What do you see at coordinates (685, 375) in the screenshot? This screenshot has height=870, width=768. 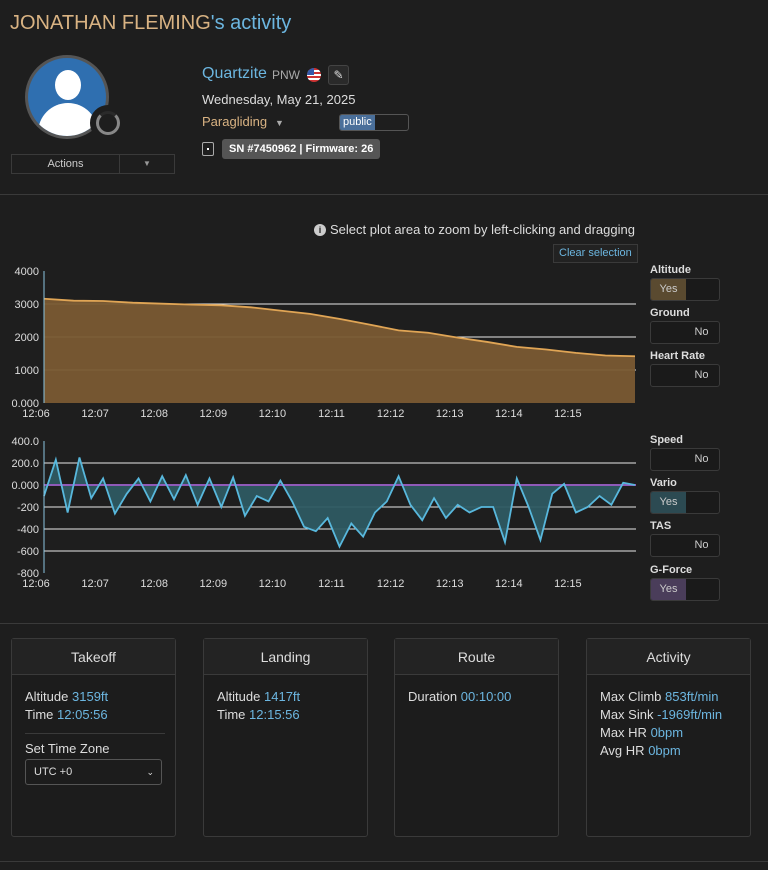 I see `toggle-heart-rate: No` at bounding box center [685, 375].